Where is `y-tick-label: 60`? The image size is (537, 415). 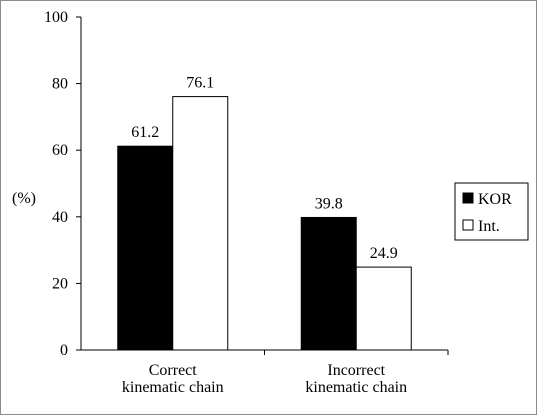 y-tick-label: 60 is located at coordinates (60, 150).